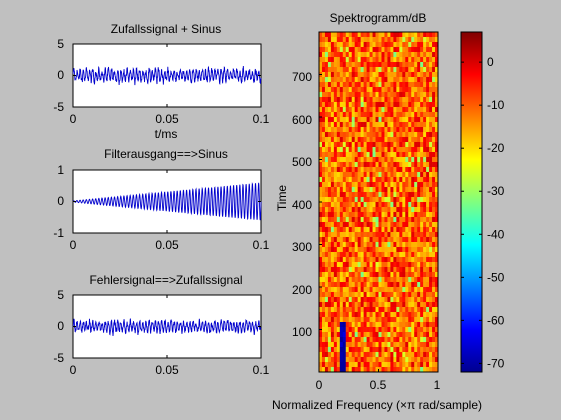  I want to click on spectrogram-ytick-label: 400, so click(302, 205).